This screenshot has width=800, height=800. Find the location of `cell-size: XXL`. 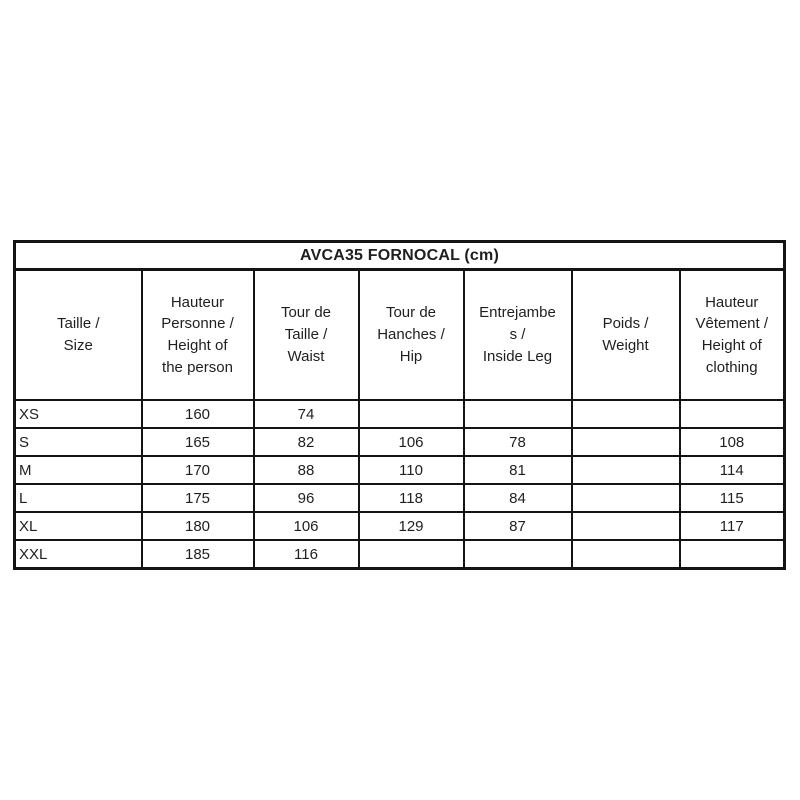

cell-size: XXL is located at coordinates (78, 554).